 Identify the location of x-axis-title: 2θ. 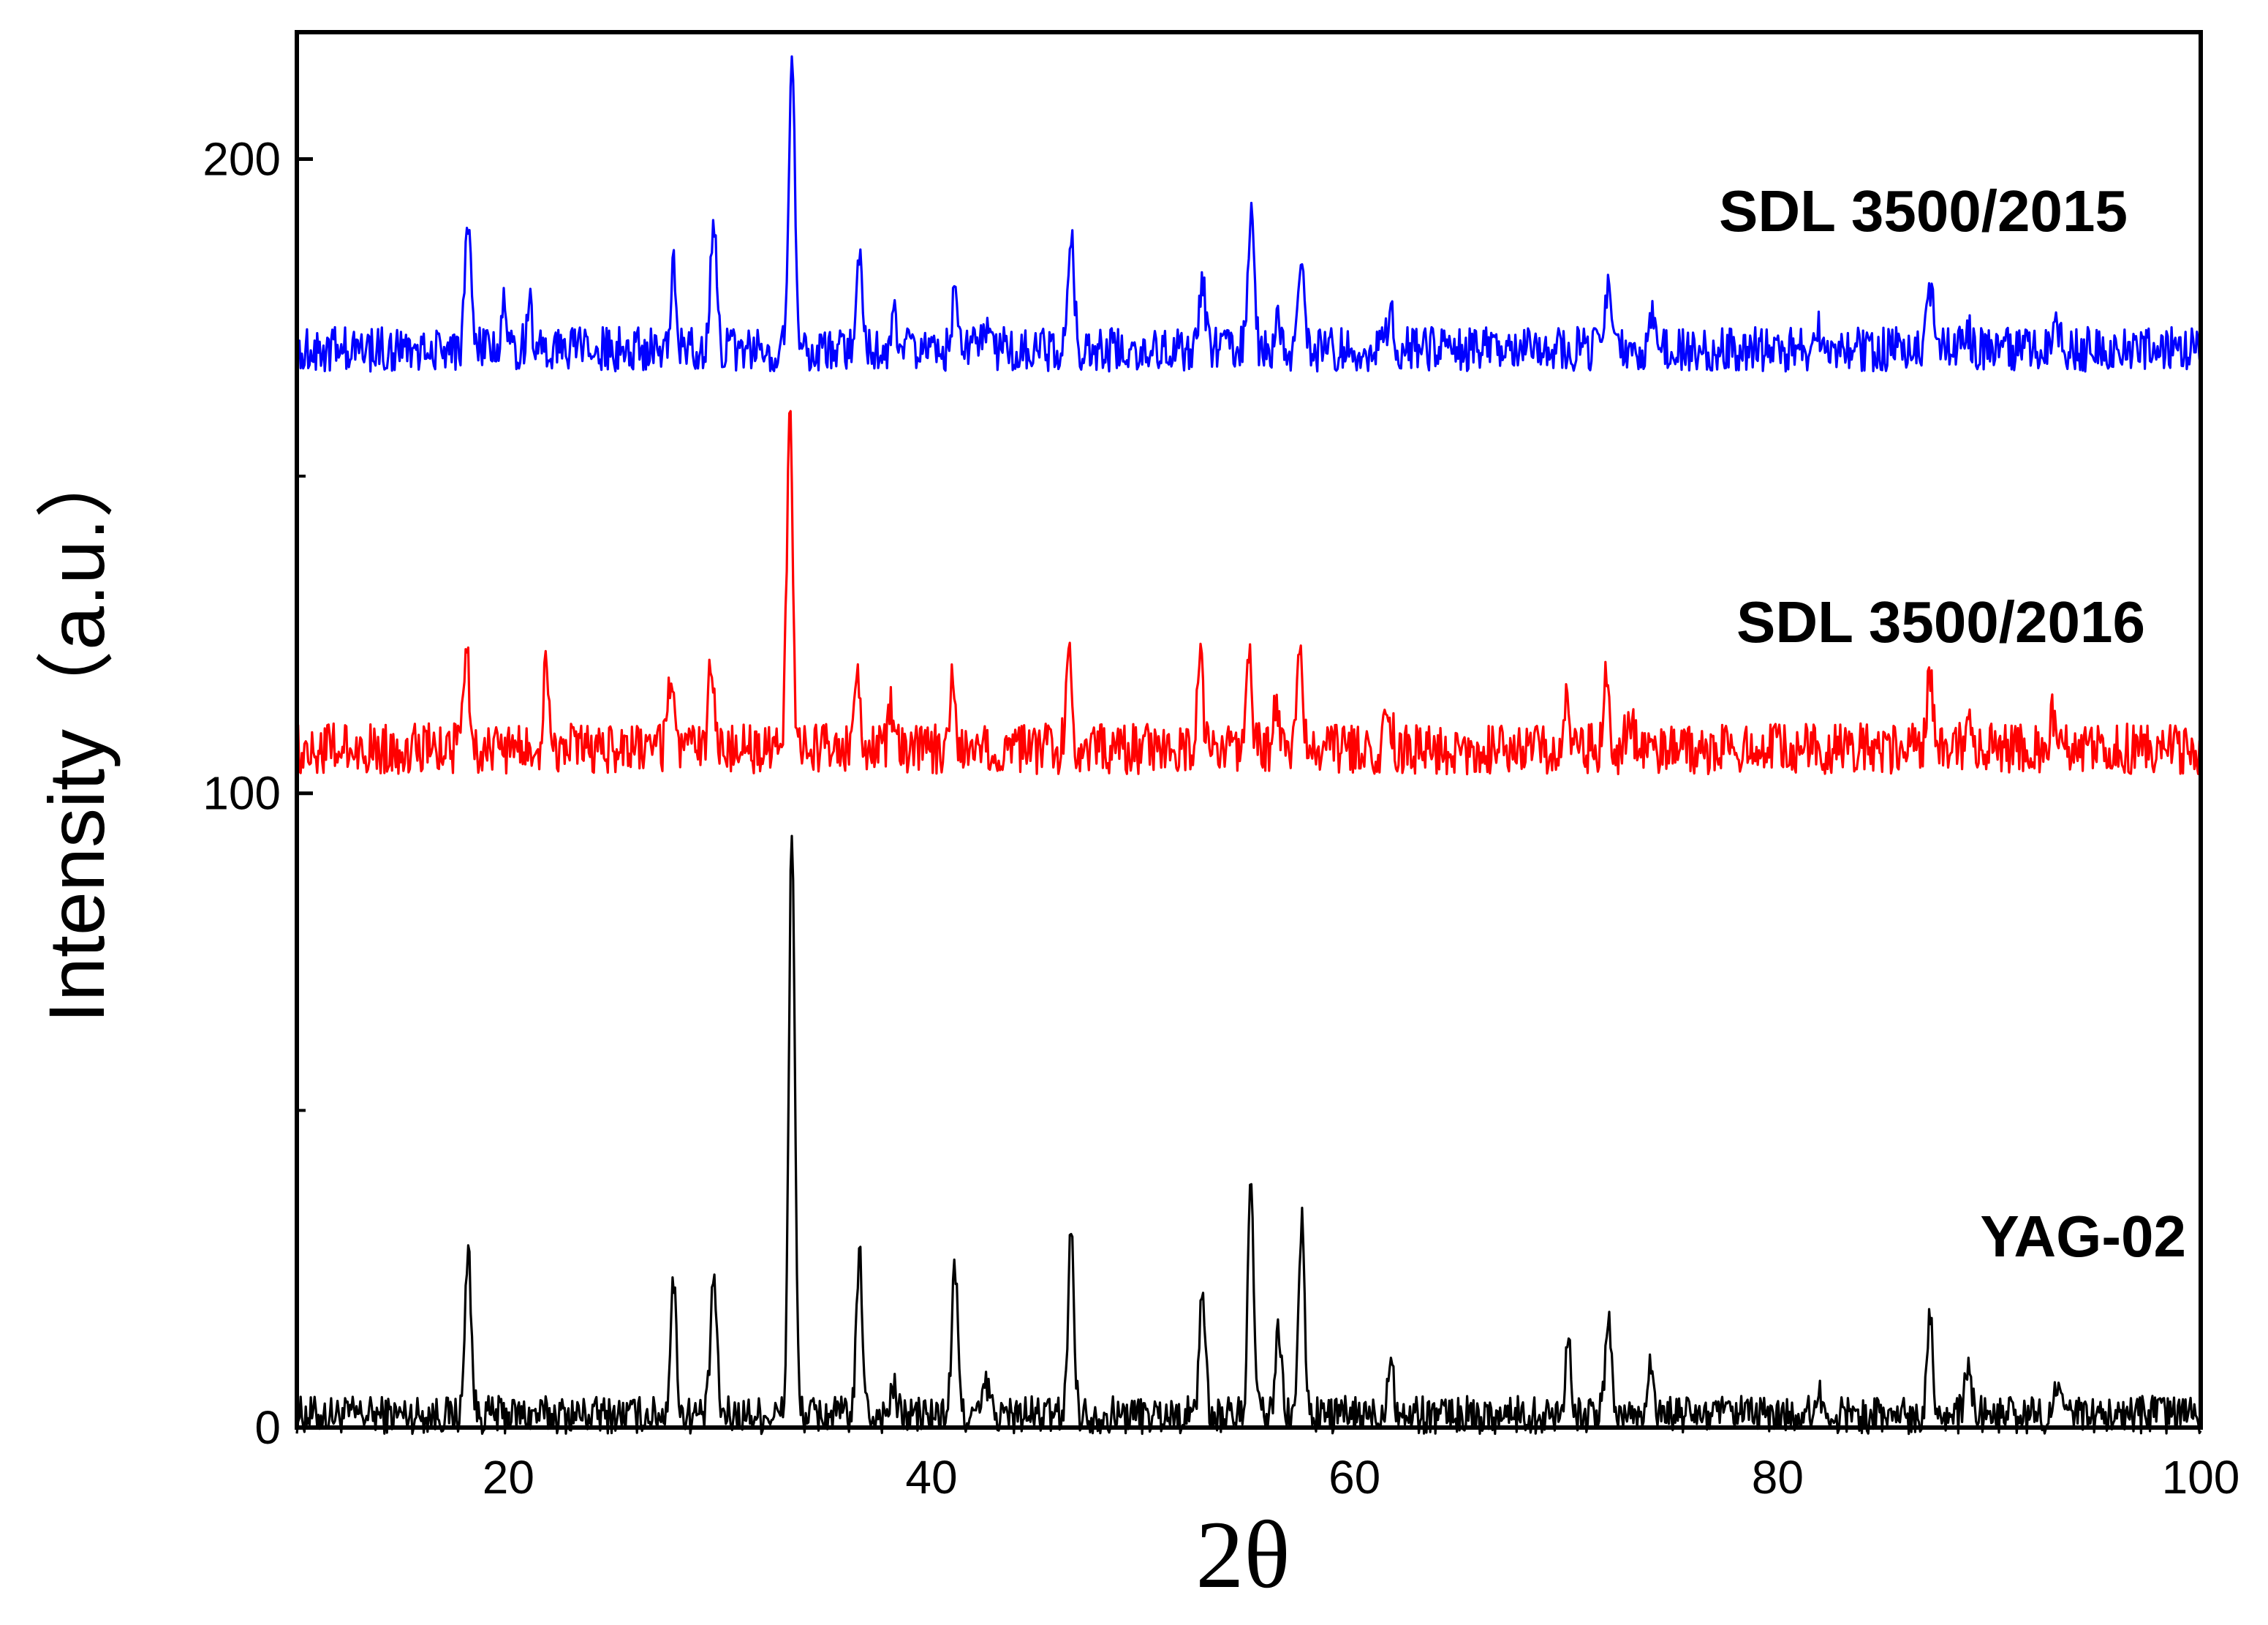
(1242, 1554).